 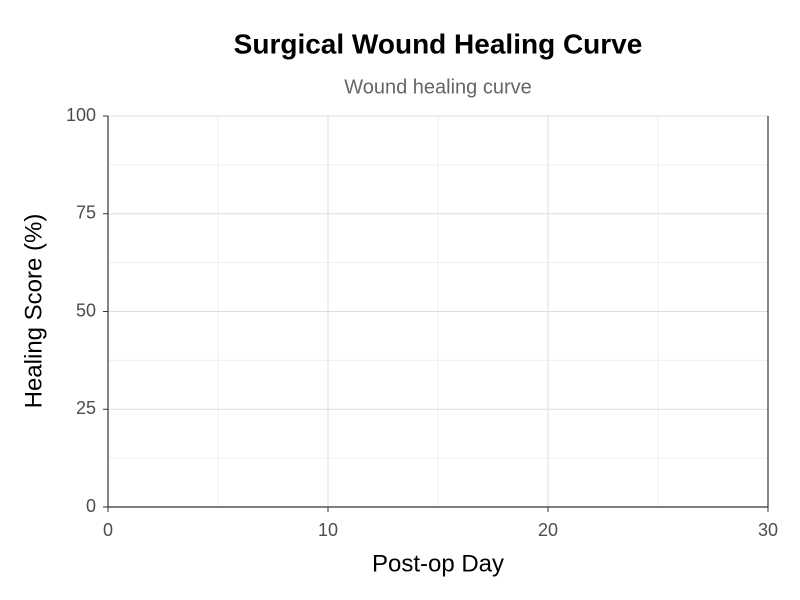 I want to click on y-tick-label: 75, so click(x=86, y=213).